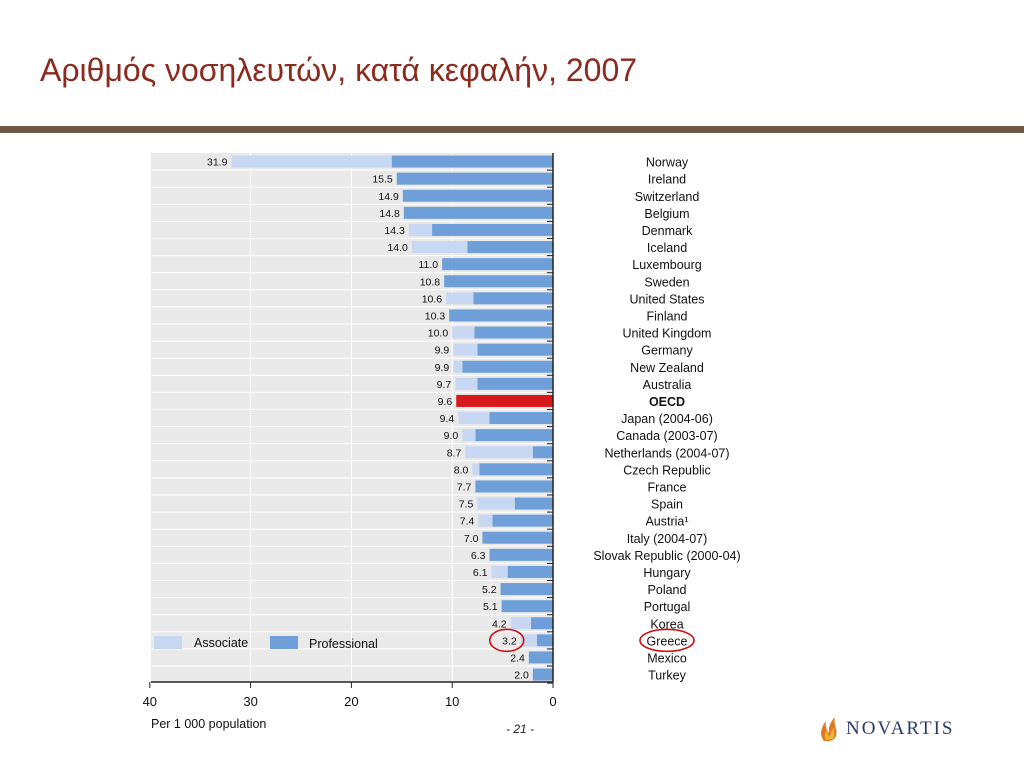 This screenshot has width=1024, height=768. What do you see at coordinates (667, 248) in the screenshot?
I see `category-label: Iceland` at bounding box center [667, 248].